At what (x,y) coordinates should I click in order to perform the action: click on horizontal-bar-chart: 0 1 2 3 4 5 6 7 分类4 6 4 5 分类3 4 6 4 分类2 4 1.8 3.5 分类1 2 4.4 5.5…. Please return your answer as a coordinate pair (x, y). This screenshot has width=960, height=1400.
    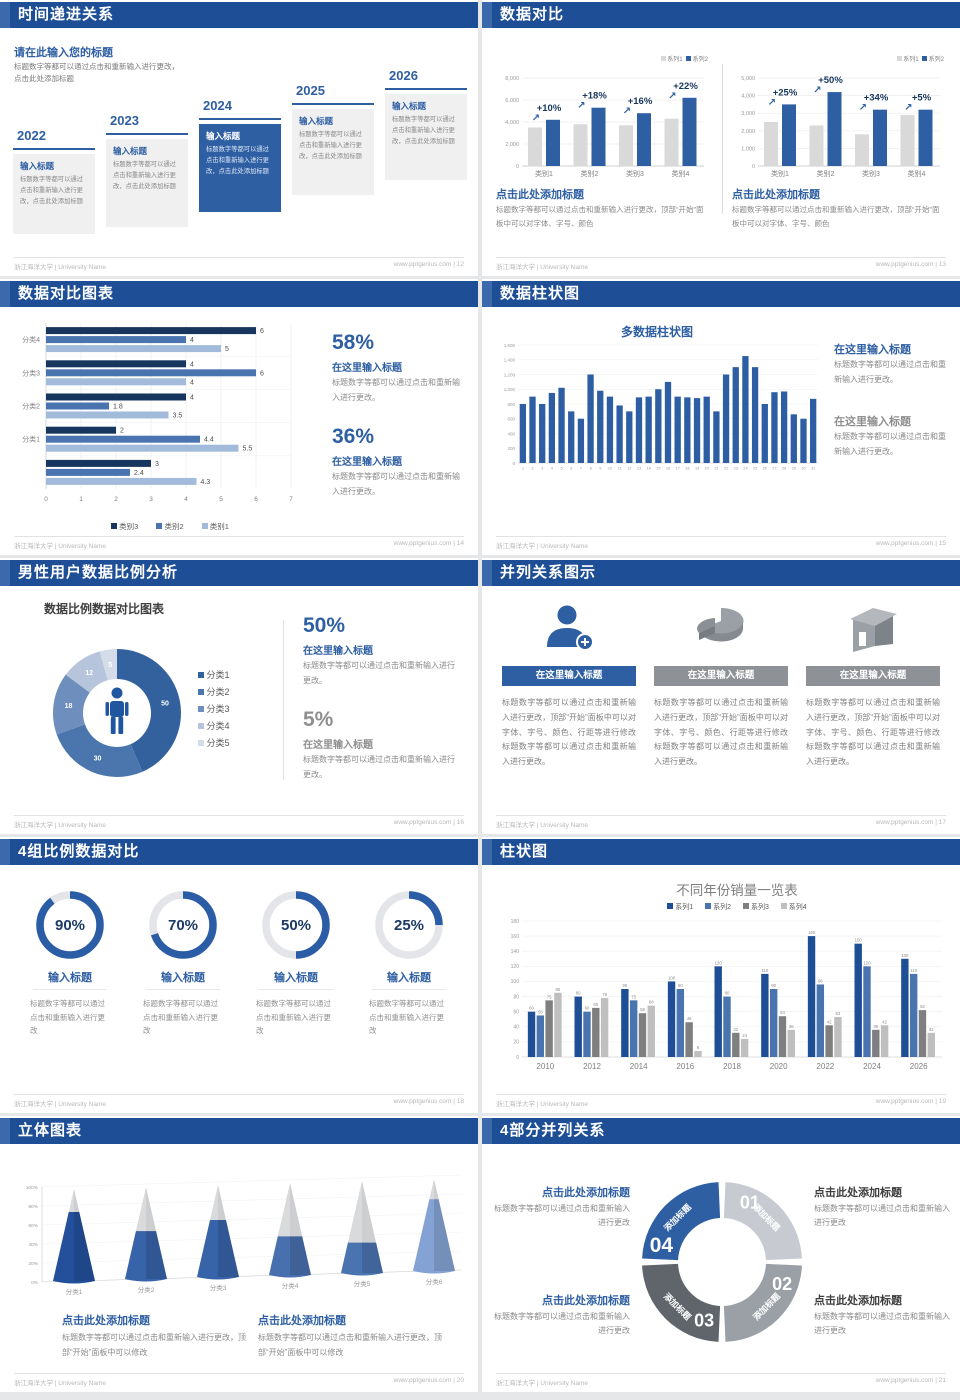
    Looking at the image, I should click on (157, 413).